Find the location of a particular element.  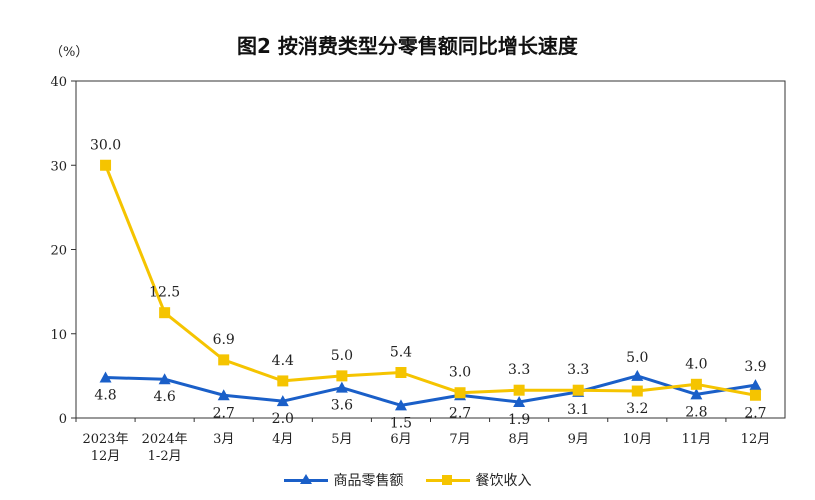

y-axis-unit: （%） is located at coordinates (69, 52).